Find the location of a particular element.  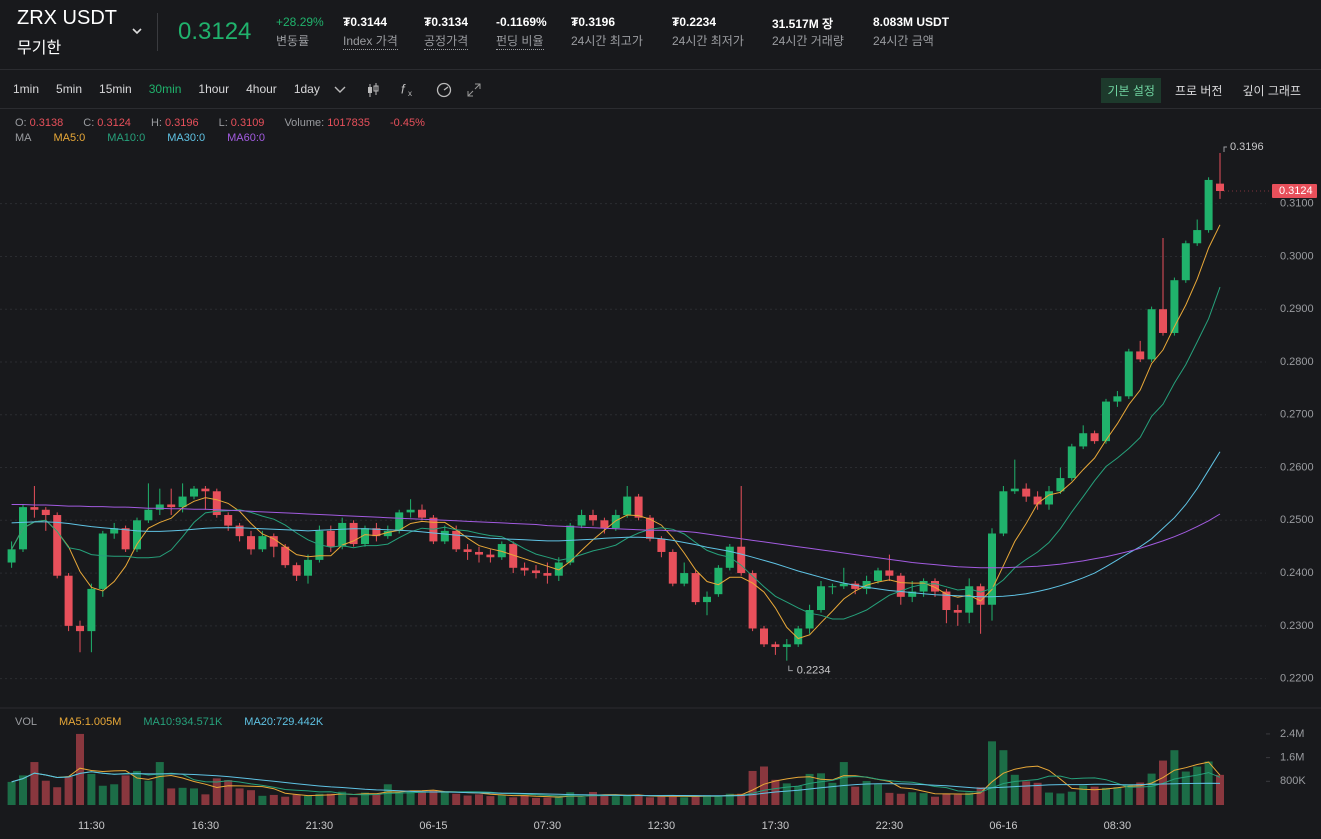

interval-button: 1day is located at coordinates (306, 89).